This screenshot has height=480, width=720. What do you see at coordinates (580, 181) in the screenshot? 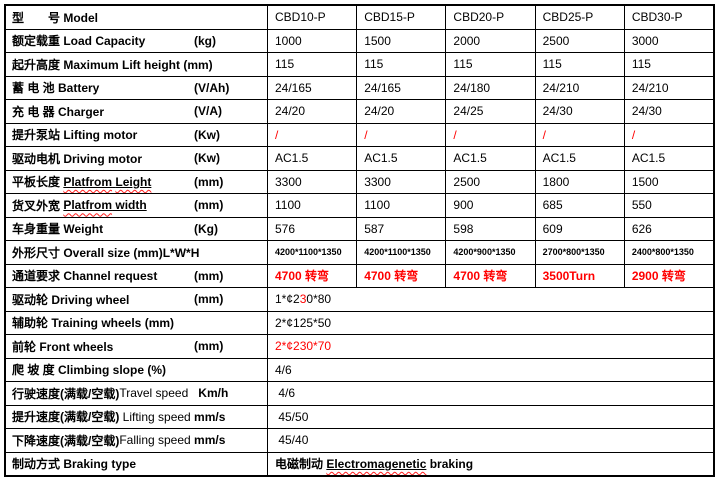
I see `value-cell-platform-length-col4: 1800` at bounding box center [580, 181].